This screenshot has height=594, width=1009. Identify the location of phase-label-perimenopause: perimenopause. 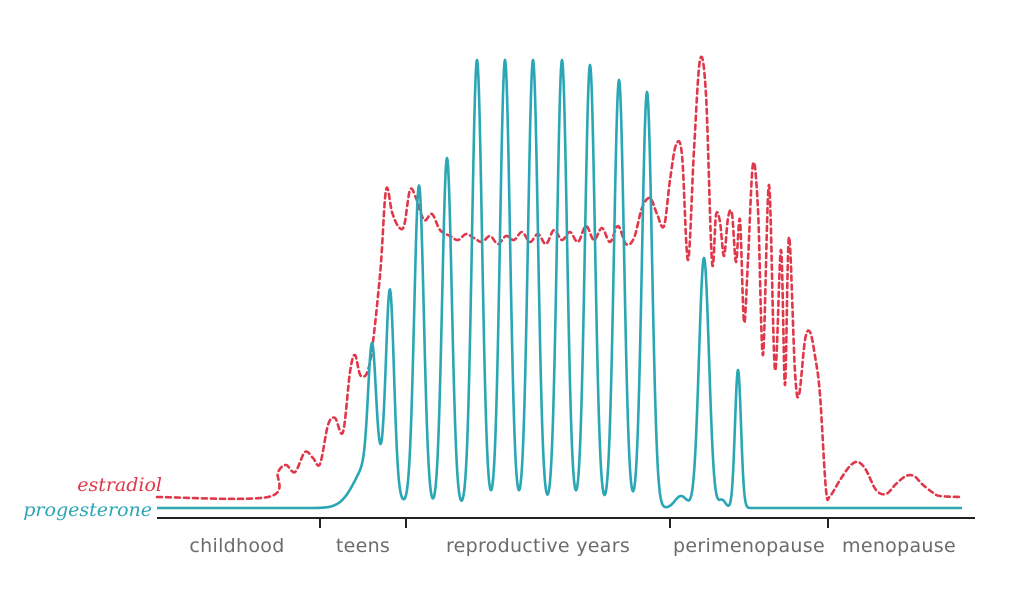
(749, 546).